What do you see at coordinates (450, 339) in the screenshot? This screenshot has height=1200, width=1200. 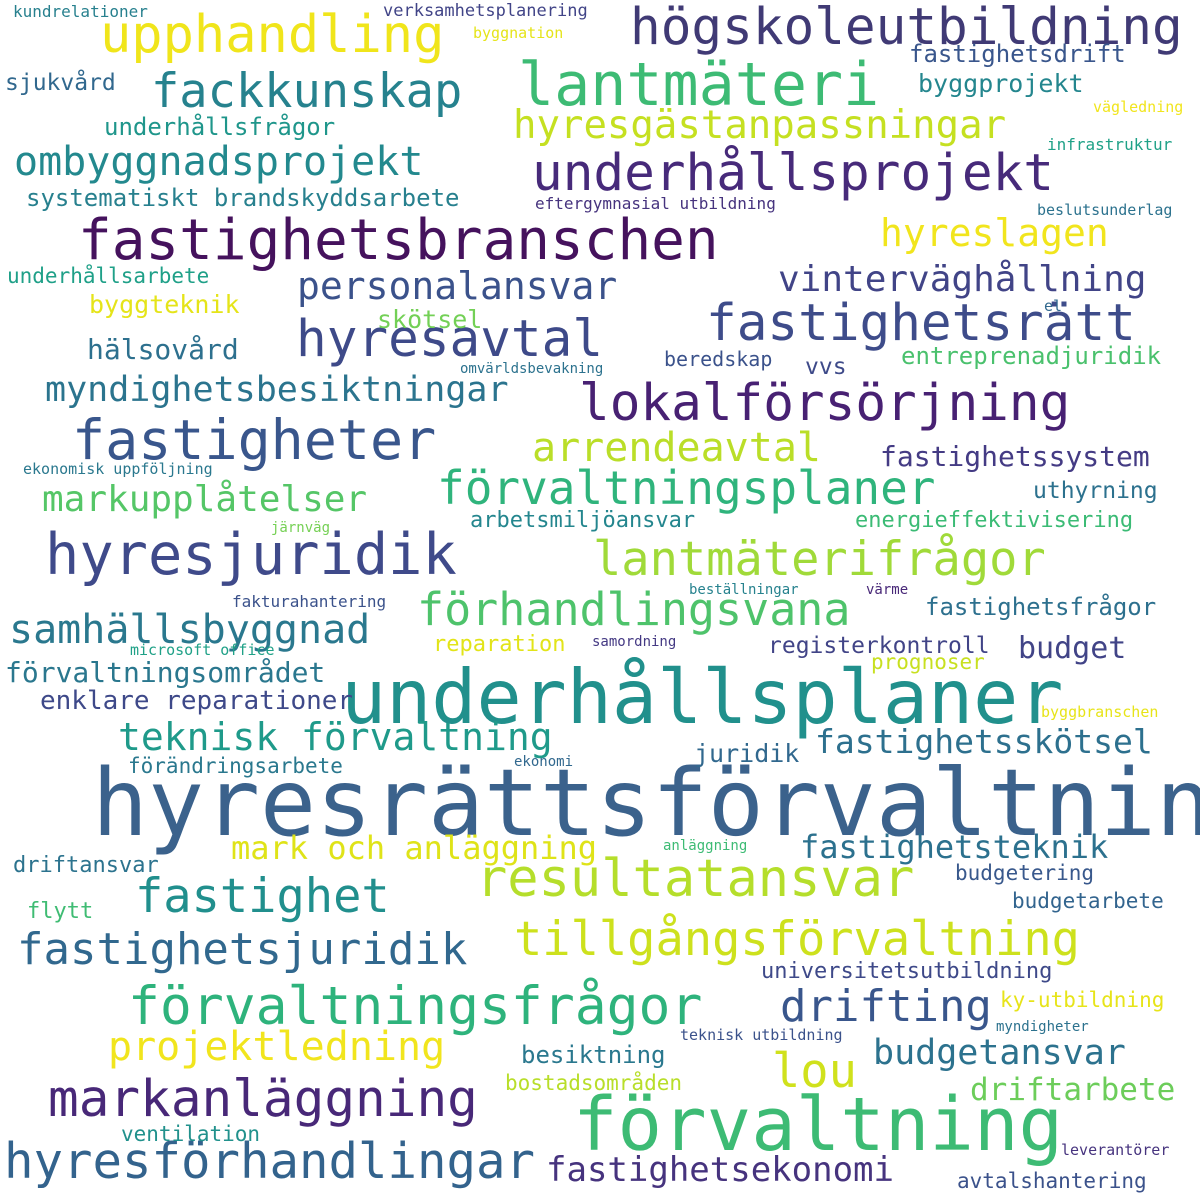 I see `word-hyresavtal: hyresavtal` at bounding box center [450, 339].